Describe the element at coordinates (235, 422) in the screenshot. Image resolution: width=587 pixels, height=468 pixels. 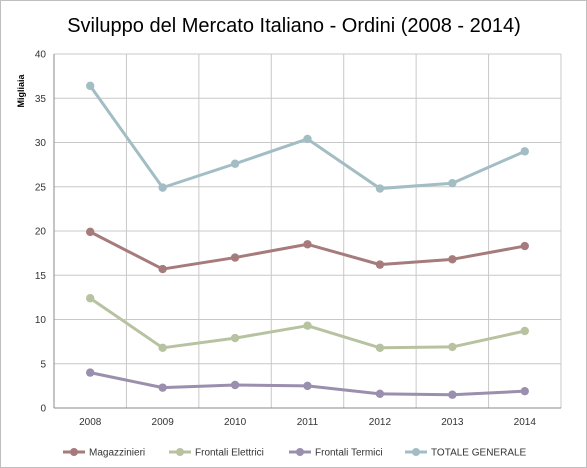
I see `x-tick-label: 2010` at that location.